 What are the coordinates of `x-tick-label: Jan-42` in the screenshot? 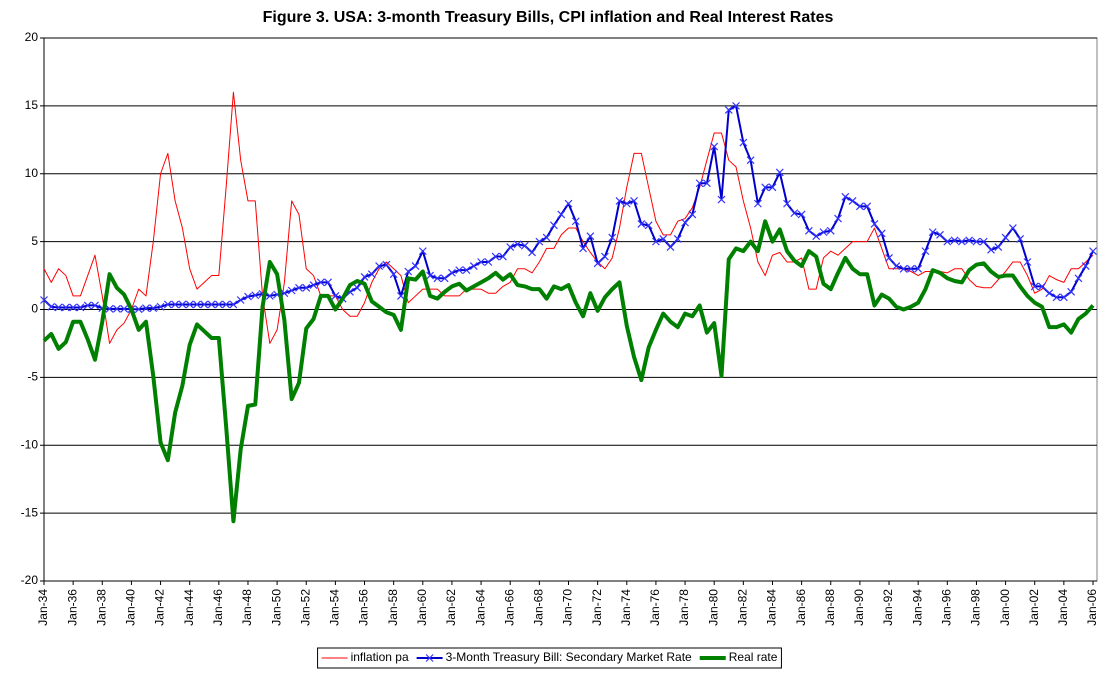 It's located at (160, 607).